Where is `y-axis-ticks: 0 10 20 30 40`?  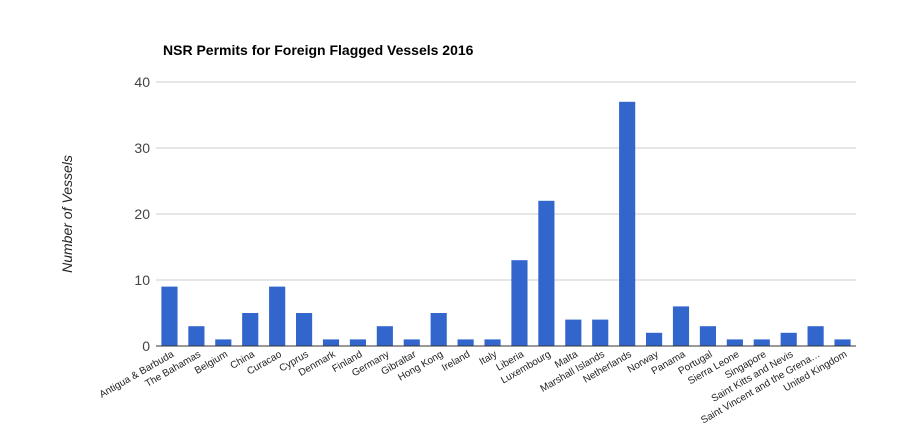 y-axis-ticks: 0 10 20 30 40 is located at coordinates (142, 214).